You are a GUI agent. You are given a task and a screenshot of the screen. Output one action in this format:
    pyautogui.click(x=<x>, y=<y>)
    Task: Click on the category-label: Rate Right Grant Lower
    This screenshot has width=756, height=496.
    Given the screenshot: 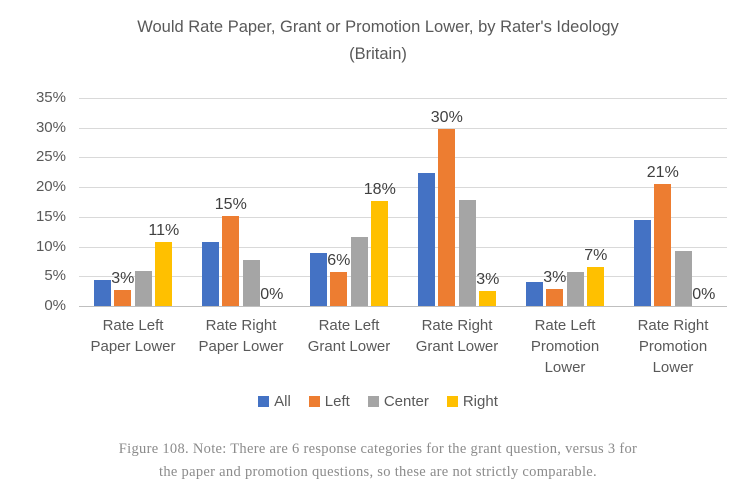 What is the action you would take?
    pyautogui.click(x=457, y=336)
    